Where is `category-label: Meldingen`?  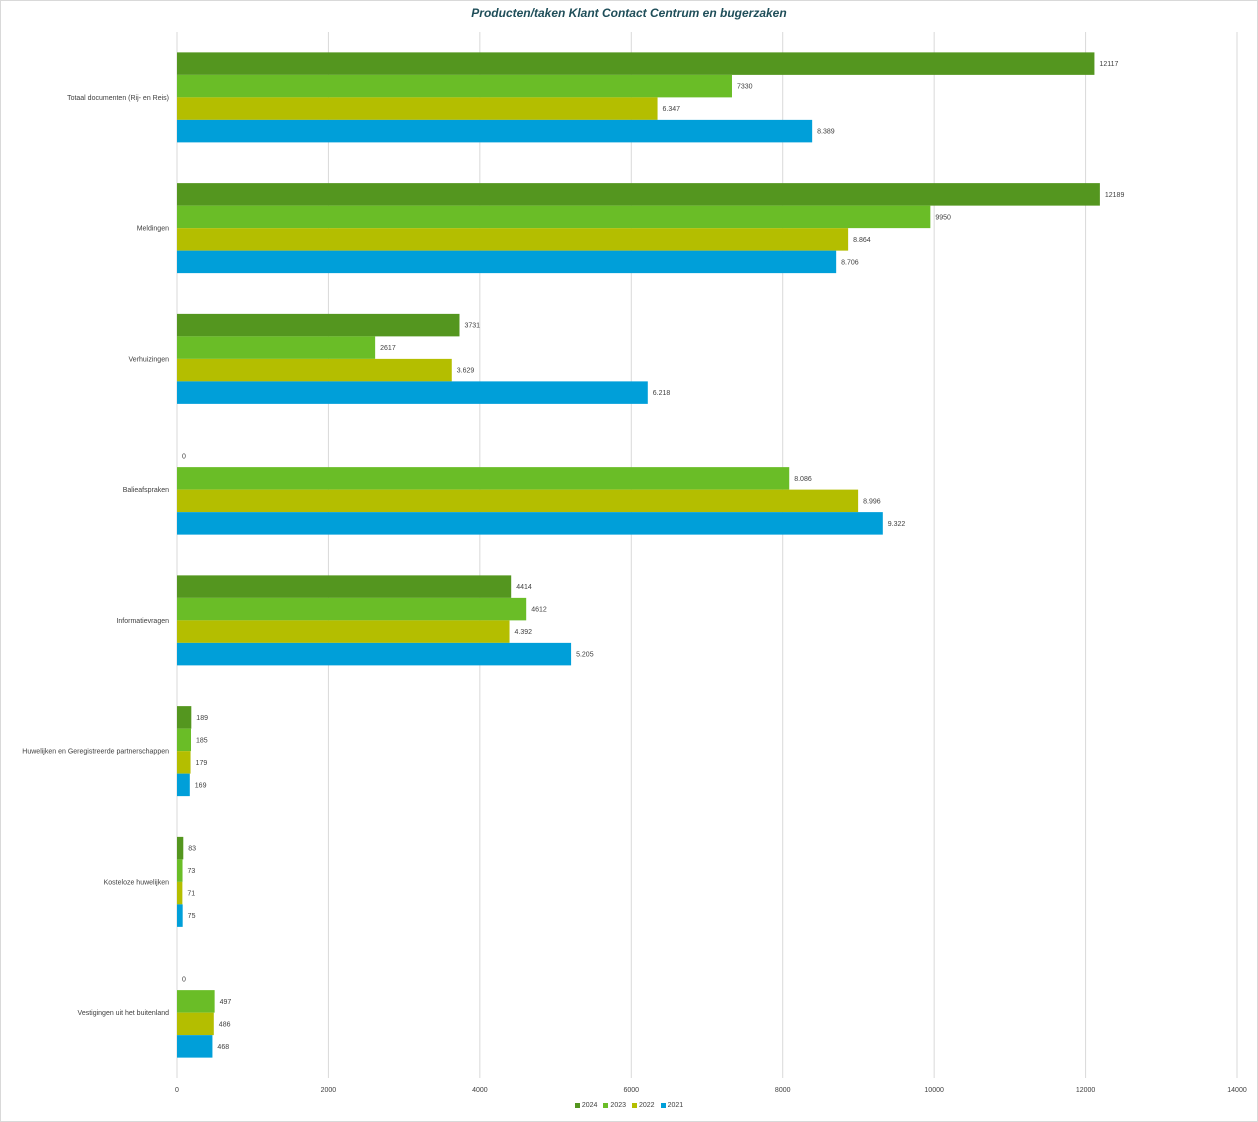 category-label: Meldingen is located at coordinates (153, 229).